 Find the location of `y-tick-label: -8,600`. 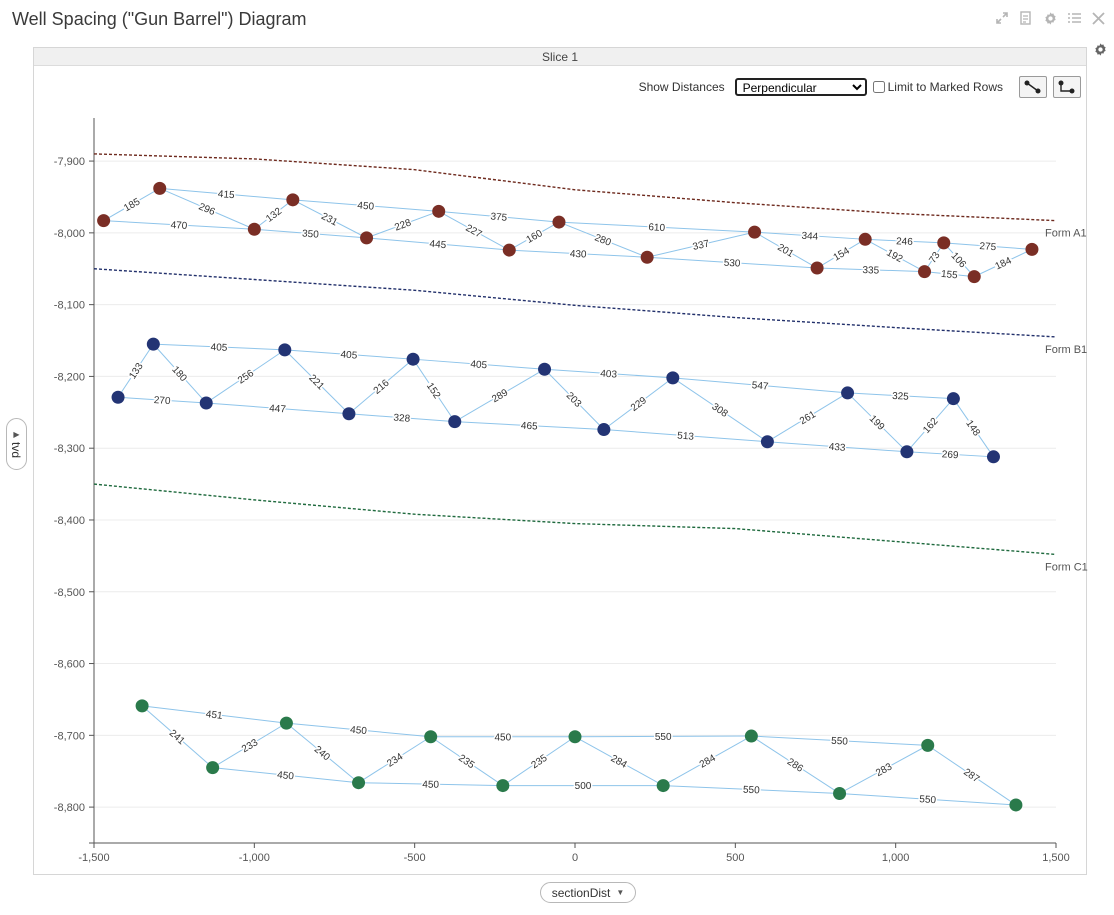

y-tick-label: -8,600 is located at coordinates (69, 665).